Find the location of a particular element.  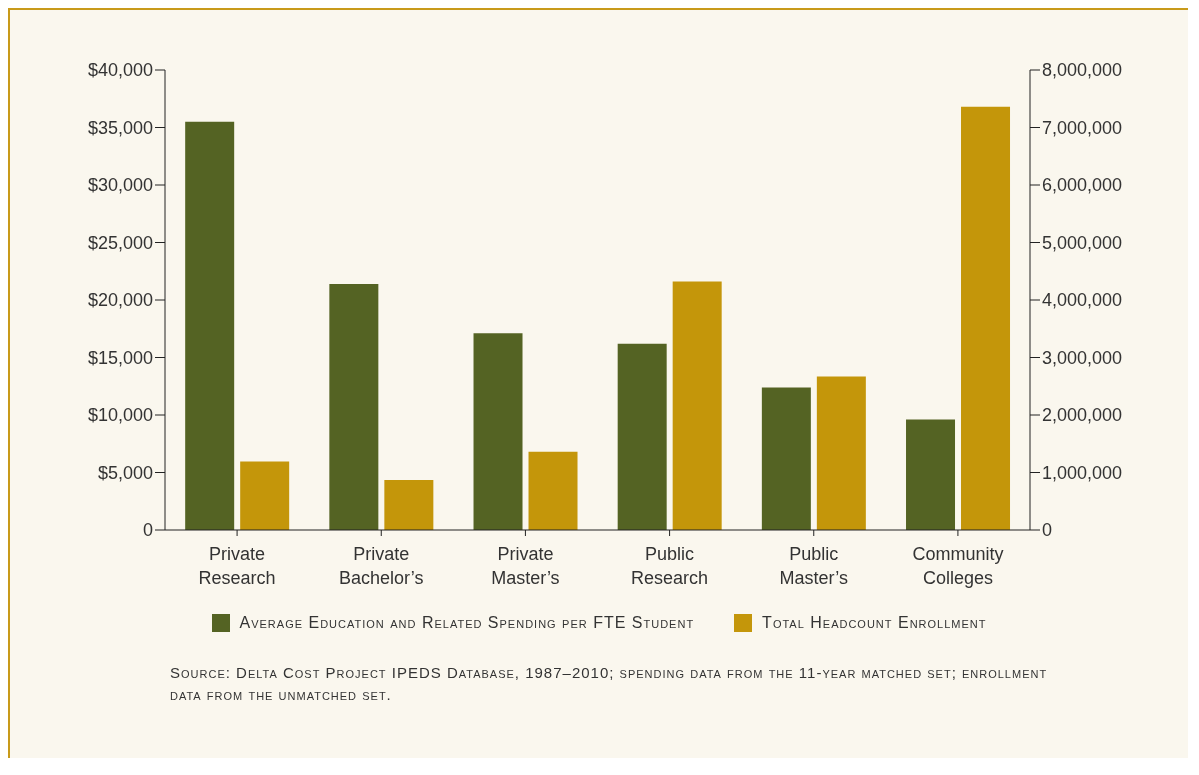

y2-tick-label: 1,000,000 is located at coordinates (1082, 472).